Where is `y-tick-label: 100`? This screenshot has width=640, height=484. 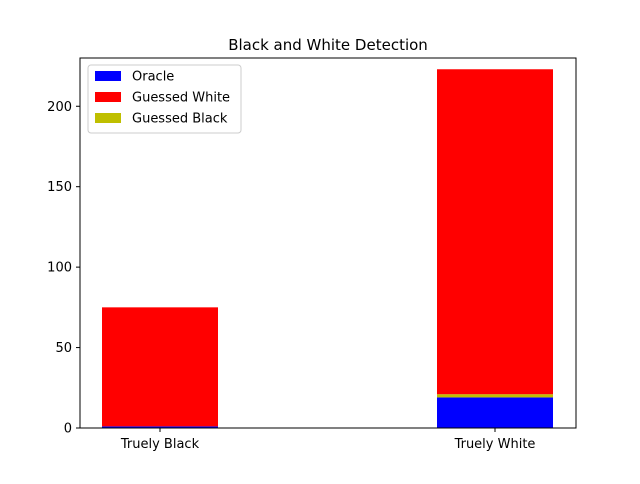 y-tick-label: 100 is located at coordinates (59, 268).